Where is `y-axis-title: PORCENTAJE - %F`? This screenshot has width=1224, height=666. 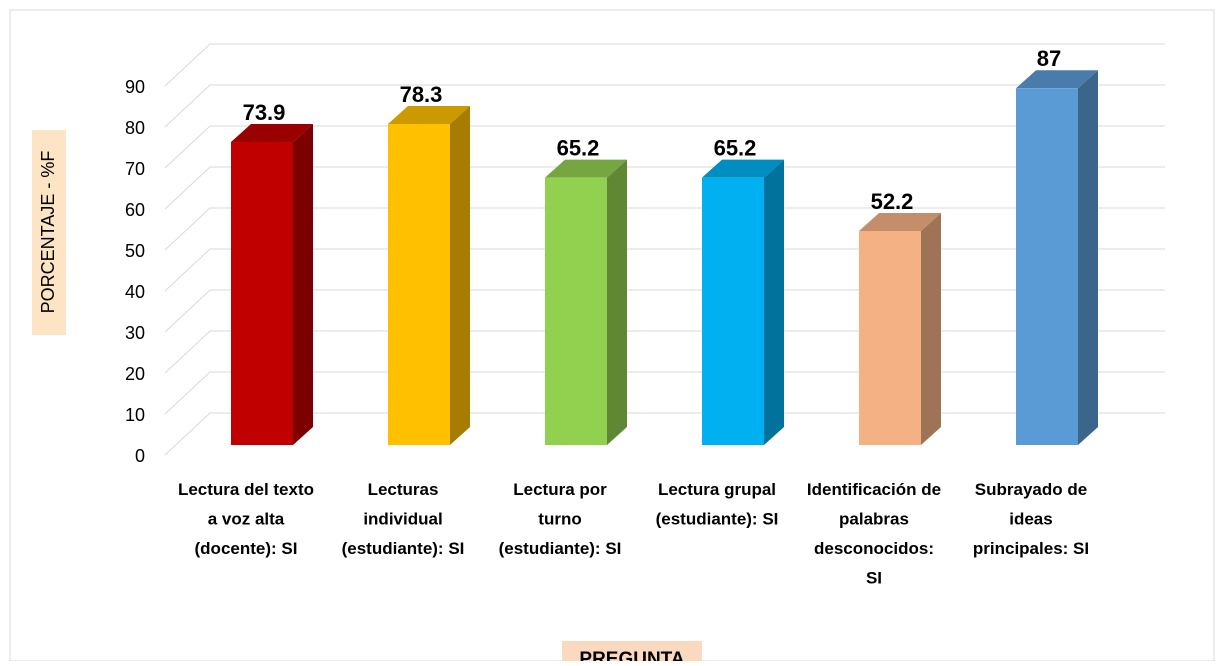
y-axis-title: PORCENTAJE - %F is located at coordinates (48, 232).